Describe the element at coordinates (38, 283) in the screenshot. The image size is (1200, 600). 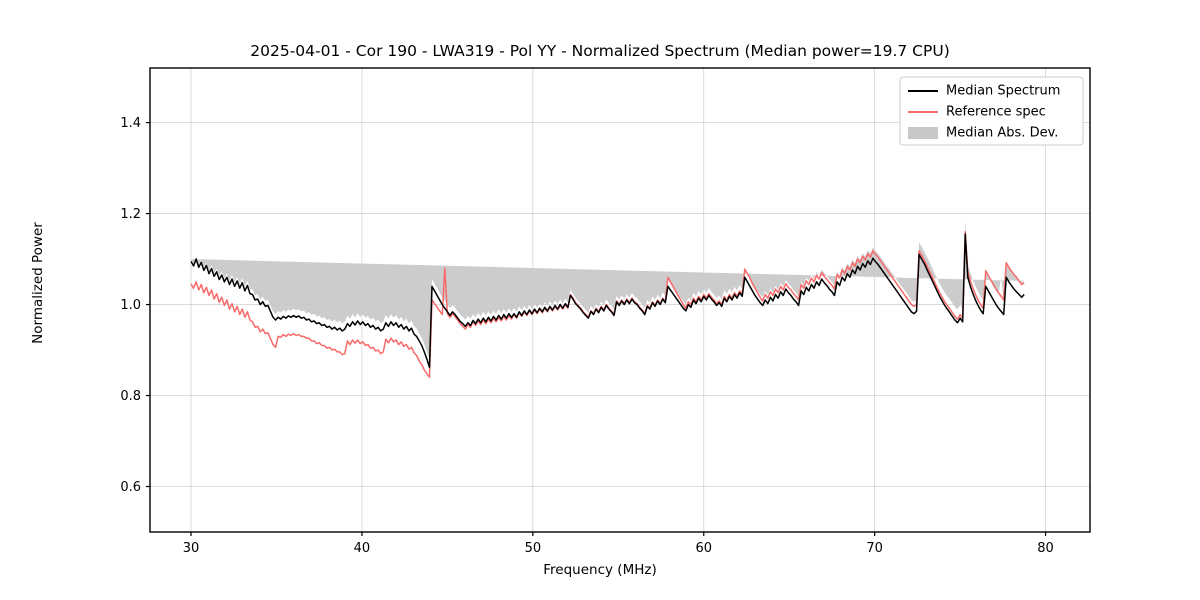
I see `y-axis-label: Normalized Power` at that location.